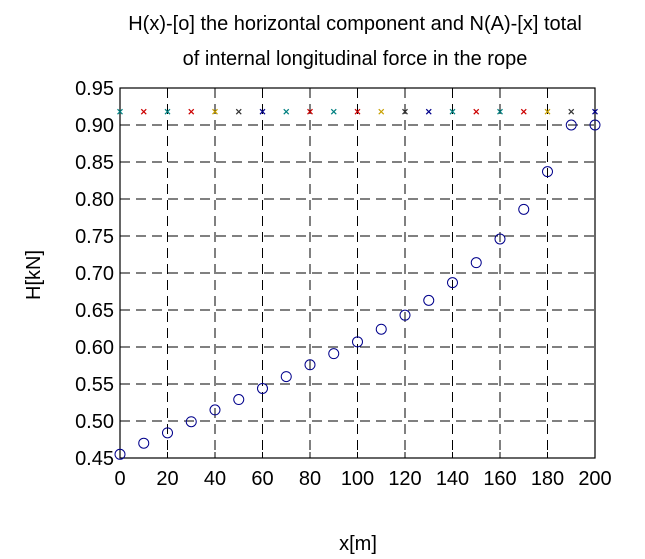 The height and width of the screenshot is (559, 645). What do you see at coordinates (34, 275) in the screenshot?
I see `y-axis-label: H[kN]` at bounding box center [34, 275].